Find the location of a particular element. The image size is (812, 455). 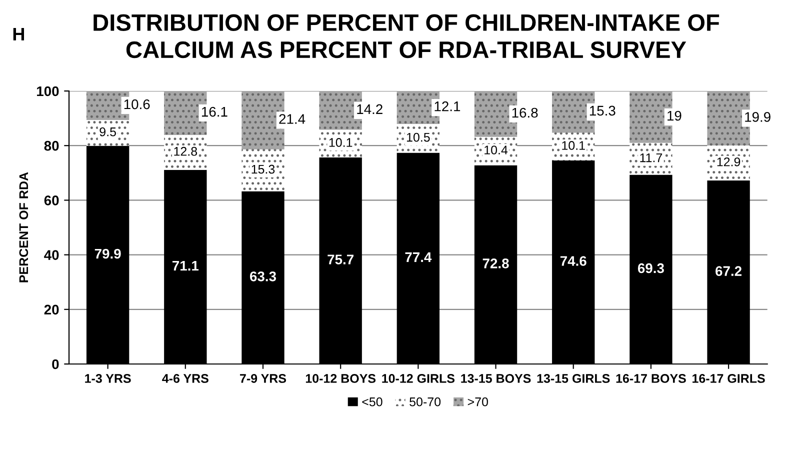

x-tick-label: 13-15 GIRLS is located at coordinates (573, 378).